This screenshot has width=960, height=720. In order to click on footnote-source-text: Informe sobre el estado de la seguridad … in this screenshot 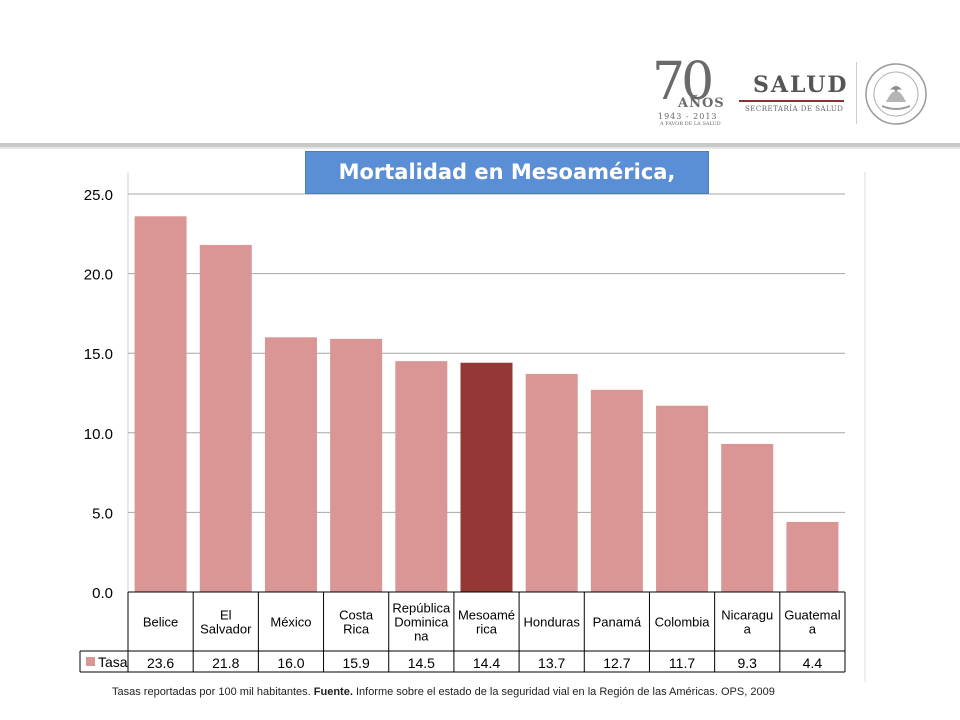, I will do `click(563, 692)`.